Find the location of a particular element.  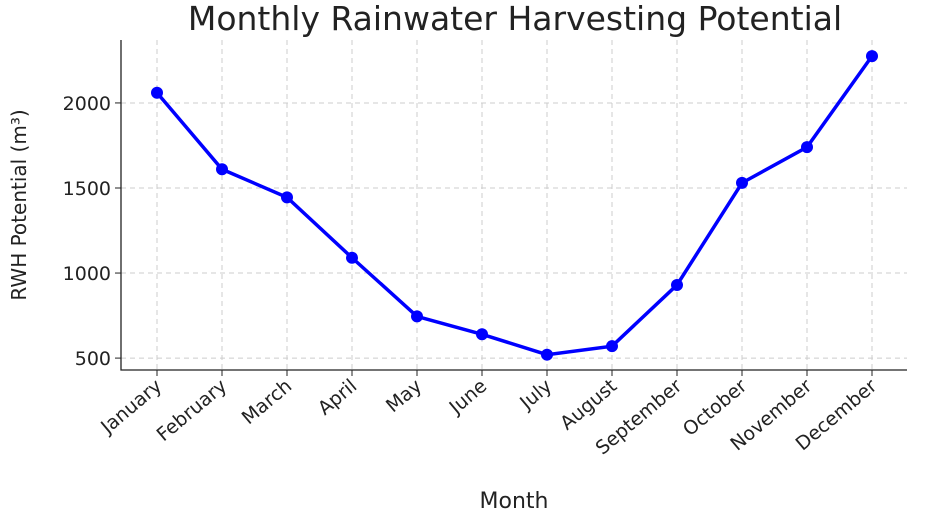

y-tick-label: 2000 is located at coordinates (87, 104).